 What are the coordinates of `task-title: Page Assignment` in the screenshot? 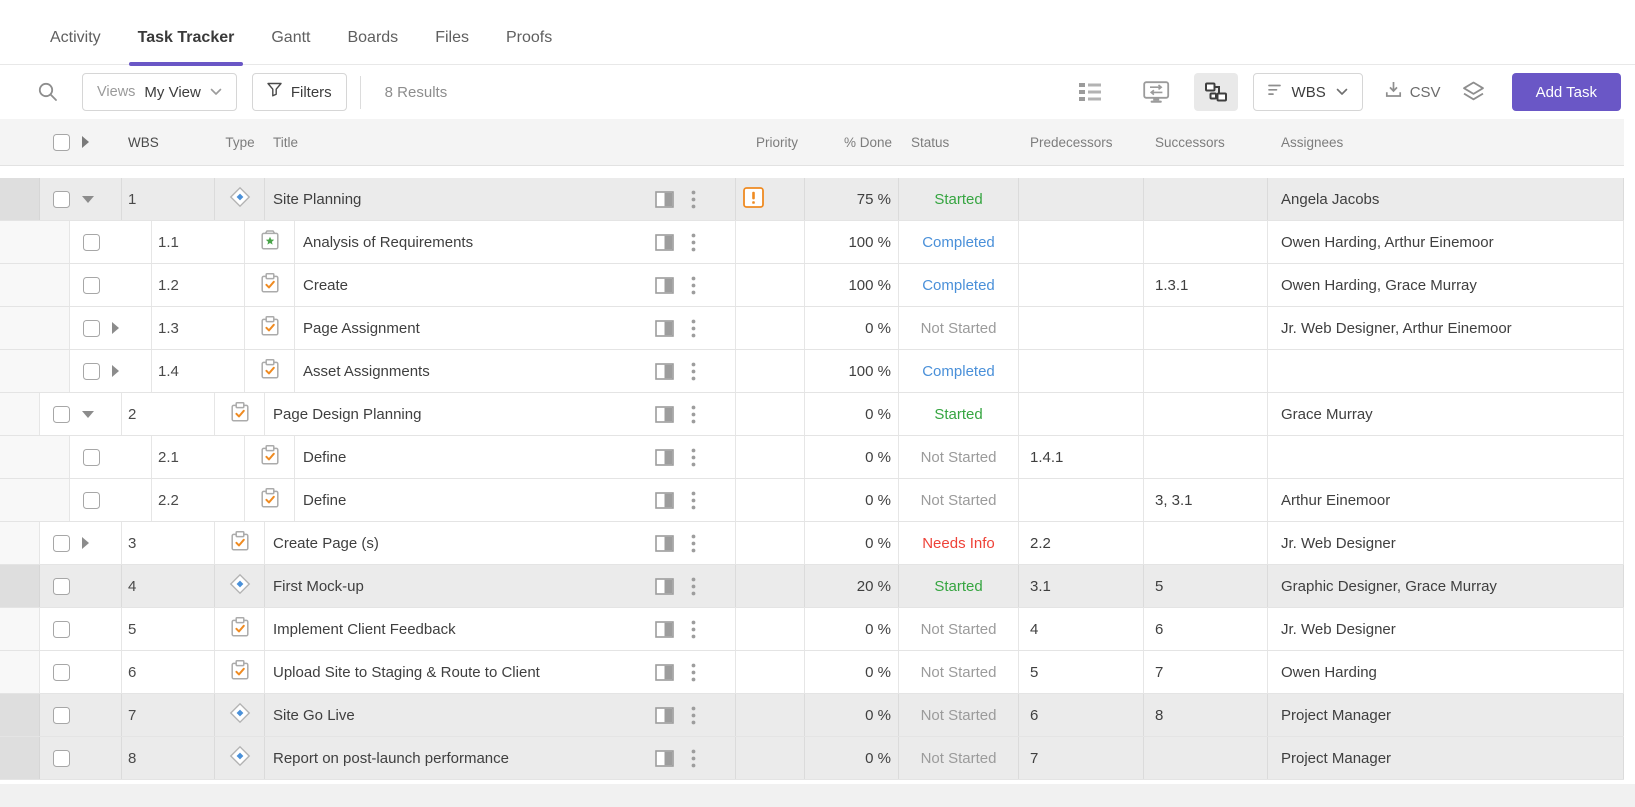 It's located at (361, 328).